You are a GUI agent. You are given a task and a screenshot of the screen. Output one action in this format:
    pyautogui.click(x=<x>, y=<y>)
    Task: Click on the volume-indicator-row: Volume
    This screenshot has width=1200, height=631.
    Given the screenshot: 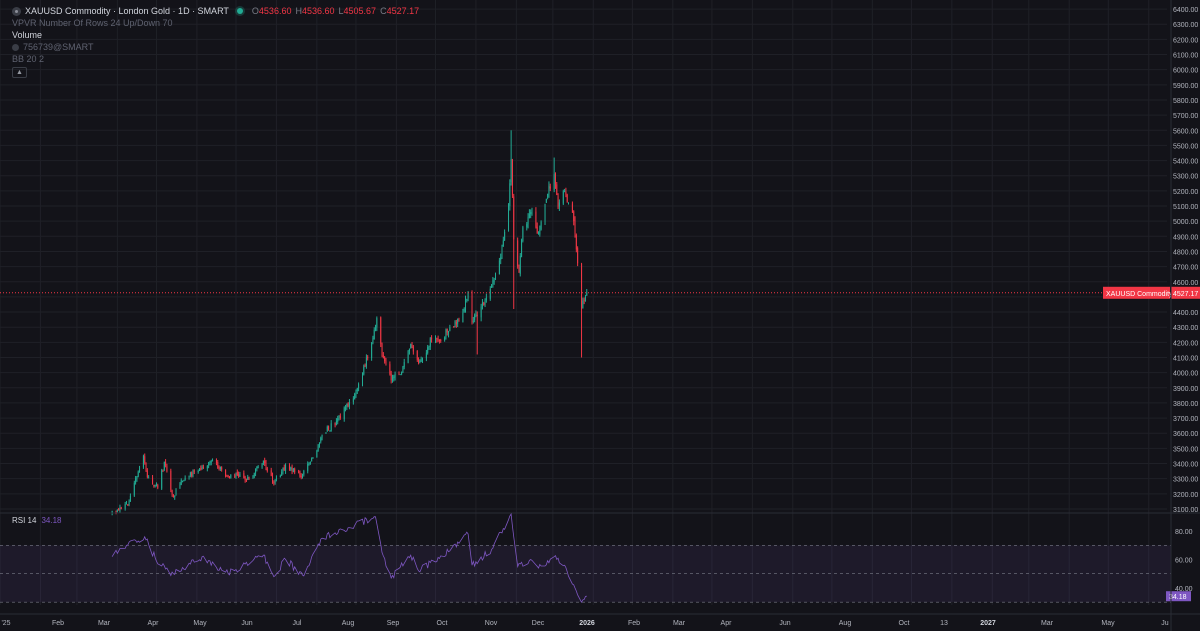 What is the action you would take?
    pyautogui.click(x=216, y=35)
    